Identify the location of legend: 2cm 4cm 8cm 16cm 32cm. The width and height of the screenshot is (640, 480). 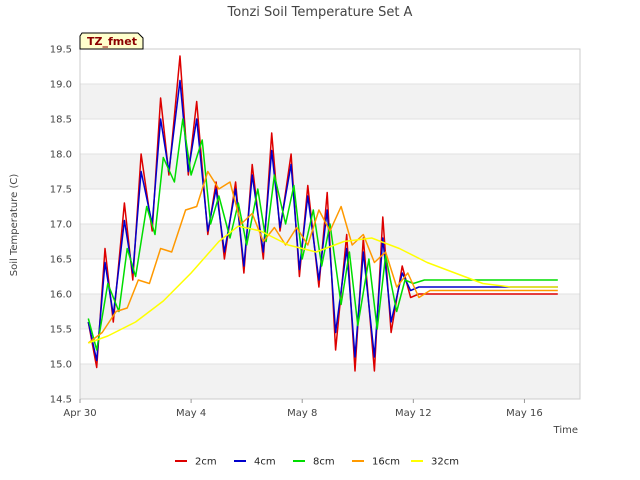
(317, 462).